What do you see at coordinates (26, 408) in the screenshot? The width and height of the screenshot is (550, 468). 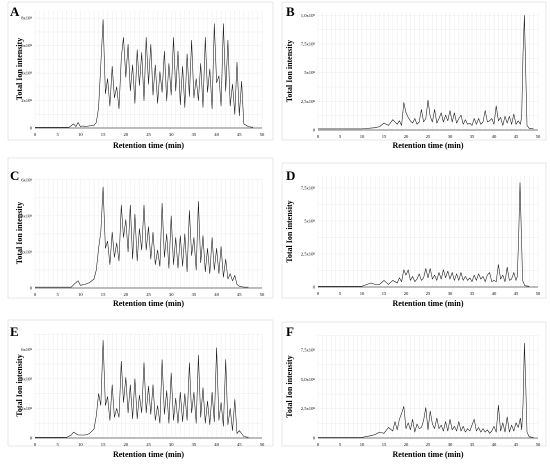 I see `y-tick-label: 2x10⁸` at bounding box center [26, 408].